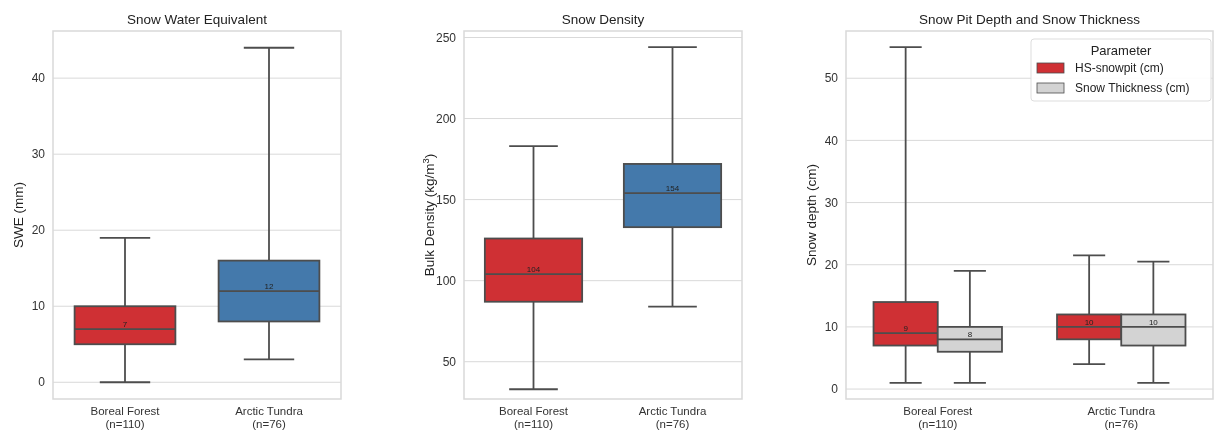 The image size is (1216, 434). I want to click on annotation: 12, so click(269, 287).